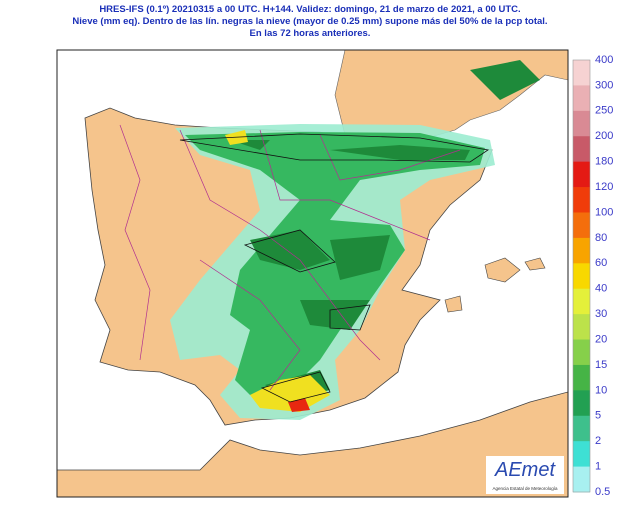  Describe the element at coordinates (495, 285) in the screenshot. I see `balearics` at that location.